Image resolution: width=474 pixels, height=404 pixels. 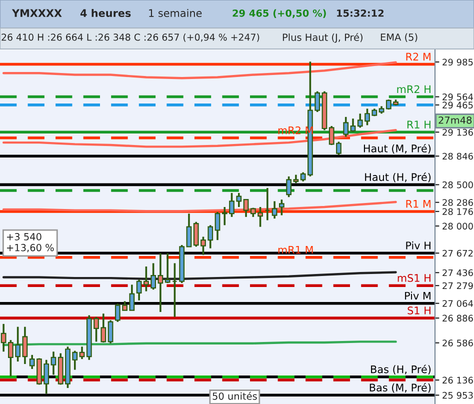 What do you see at coordinates (414, 278) in the screenshot?
I see `ref-line-label: mS1 H` at bounding box center [414, 278].